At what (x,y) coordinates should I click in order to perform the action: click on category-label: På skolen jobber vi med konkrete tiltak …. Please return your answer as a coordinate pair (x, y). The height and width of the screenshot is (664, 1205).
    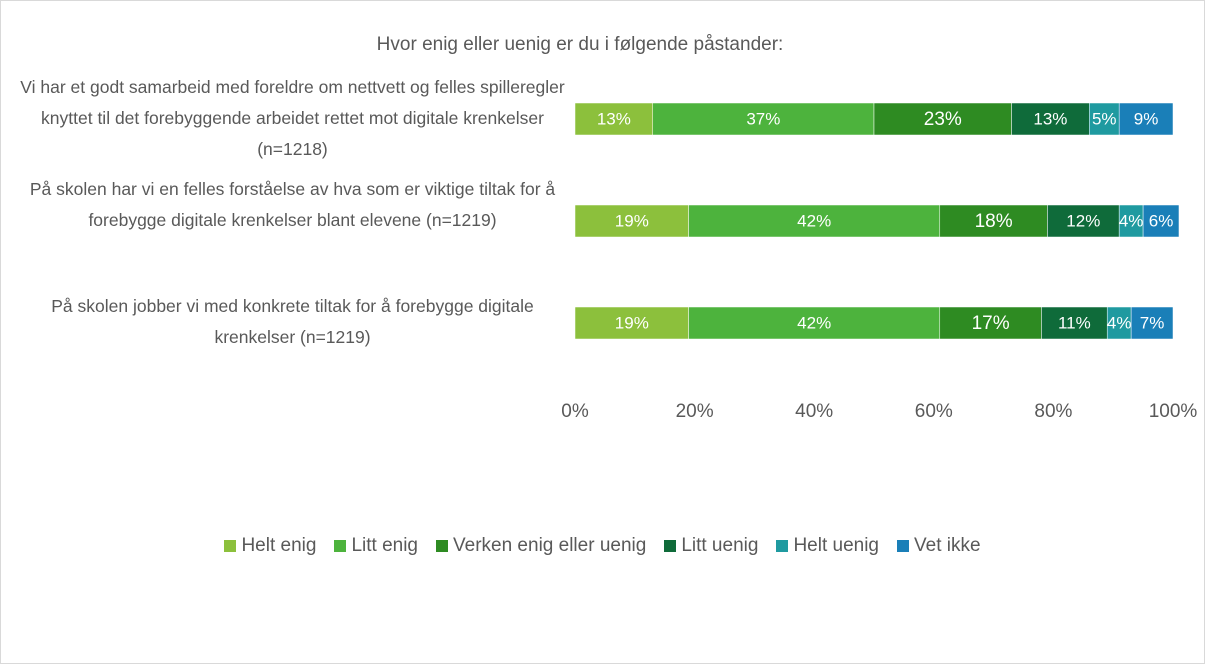
    Looking at the image, I should click on (292, 321).